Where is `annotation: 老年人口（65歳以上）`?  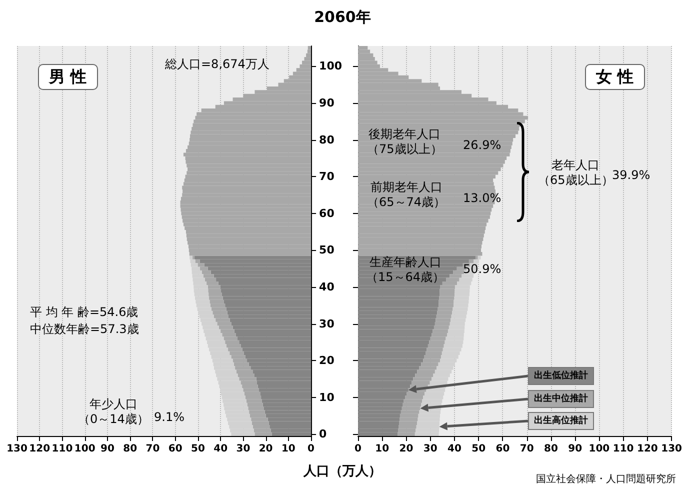
annotation: 老年人口（65歳以上） is located at coordinates (576, 173).